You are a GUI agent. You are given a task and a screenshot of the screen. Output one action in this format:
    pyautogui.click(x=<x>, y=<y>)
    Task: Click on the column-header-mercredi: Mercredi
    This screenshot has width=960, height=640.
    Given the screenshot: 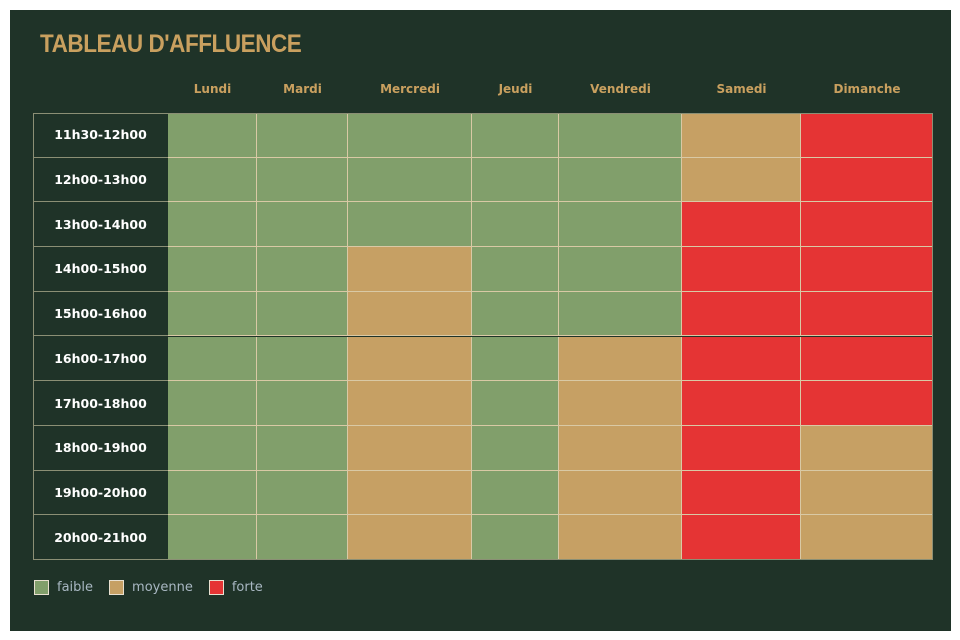 What is the action you would take?
    pyautogui.click(x=410, y=89)
    